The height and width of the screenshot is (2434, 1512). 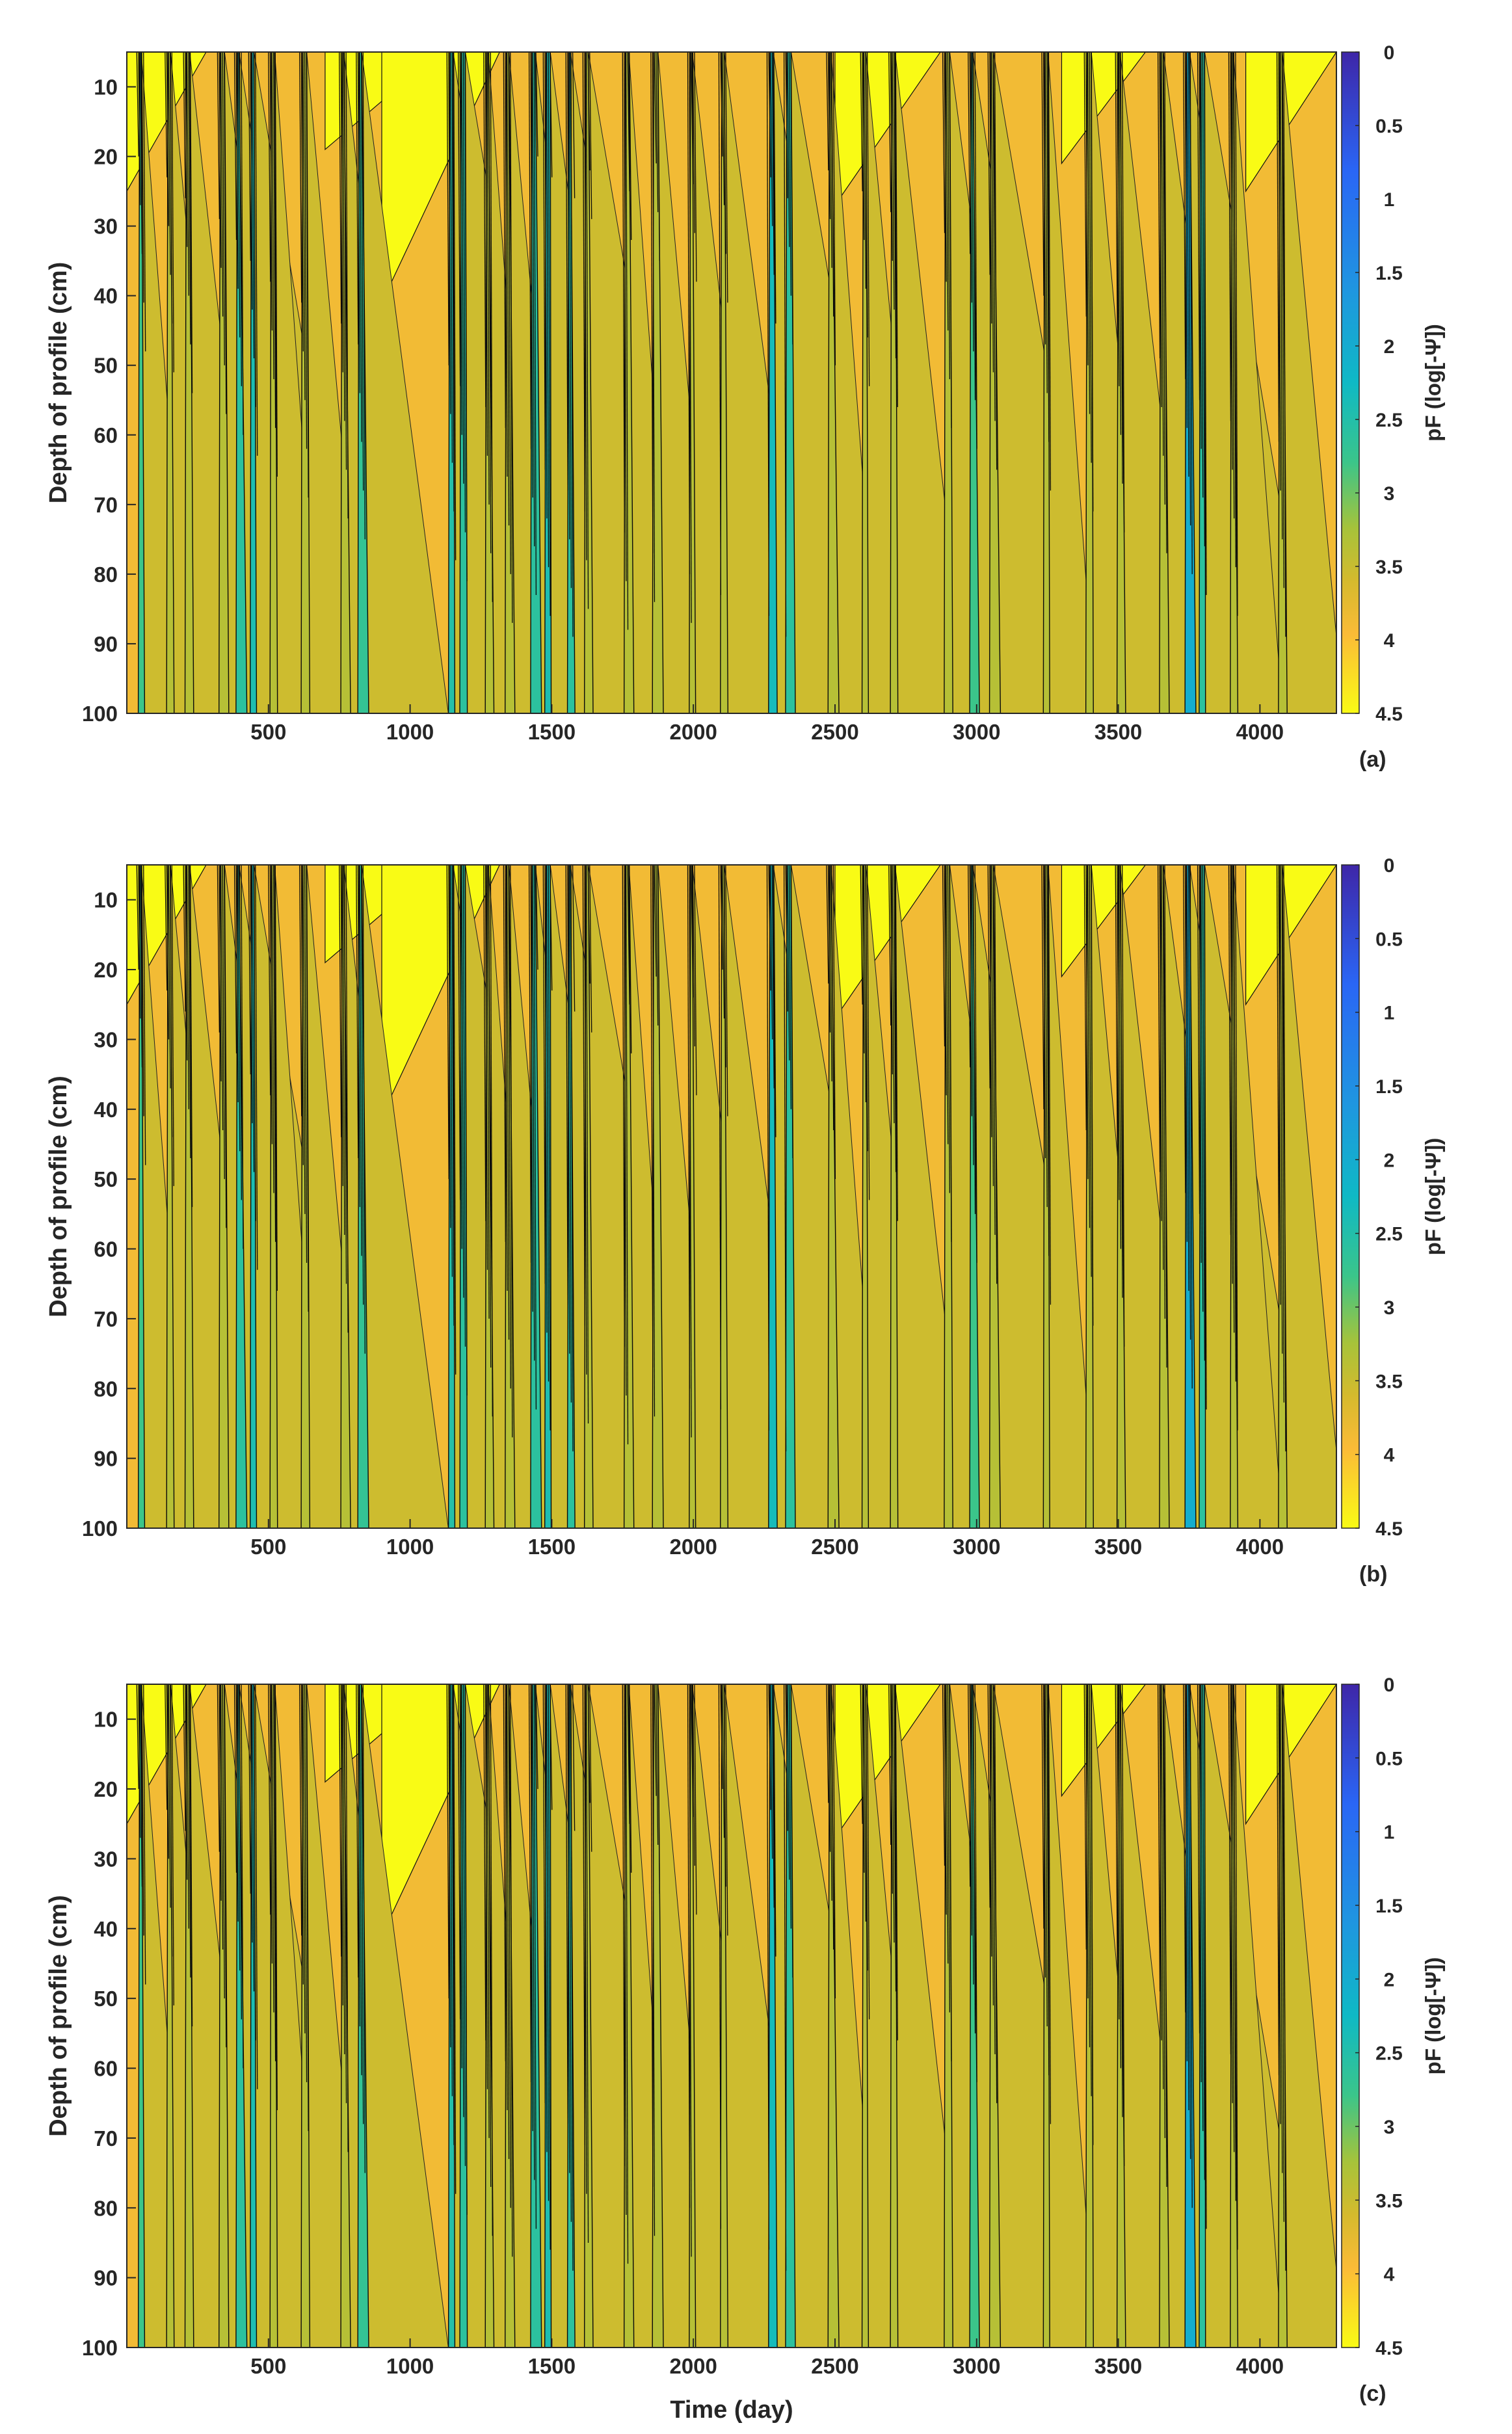 I want to click on colorbar-tick-label: 0.5, so click(x=1389, y=126).